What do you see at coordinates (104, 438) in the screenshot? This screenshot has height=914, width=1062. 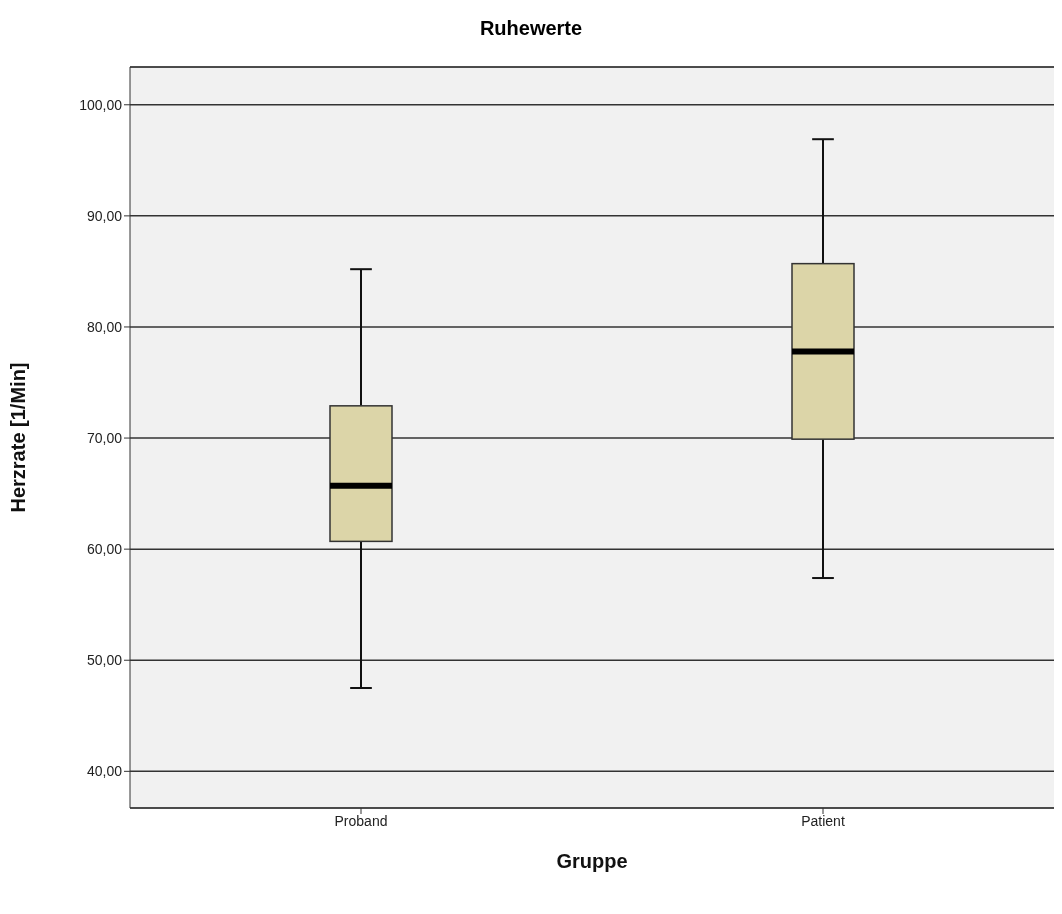 I see `y-tick-label: 70,00` at bounding box center [104, 438].